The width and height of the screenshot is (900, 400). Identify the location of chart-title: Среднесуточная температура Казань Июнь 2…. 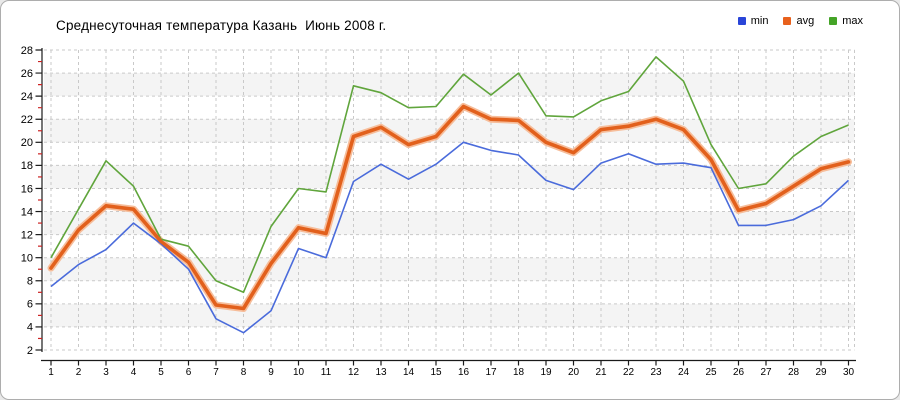
(221, 25).